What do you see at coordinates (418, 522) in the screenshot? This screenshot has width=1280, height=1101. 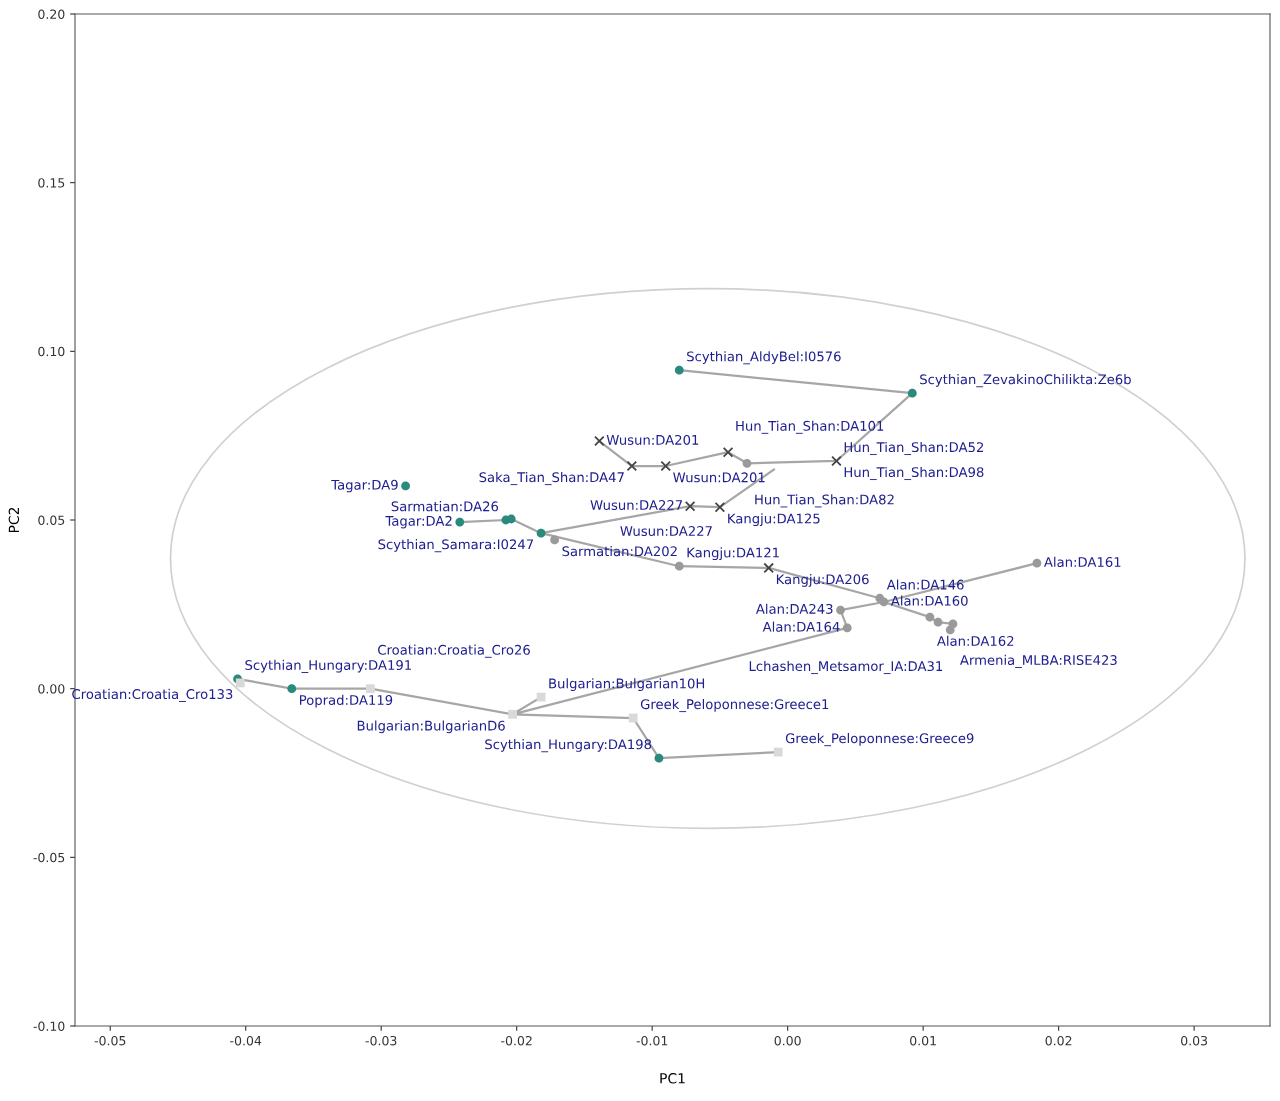 I see `annotation: Tagar:DA2` at bounding box center [418, 522].